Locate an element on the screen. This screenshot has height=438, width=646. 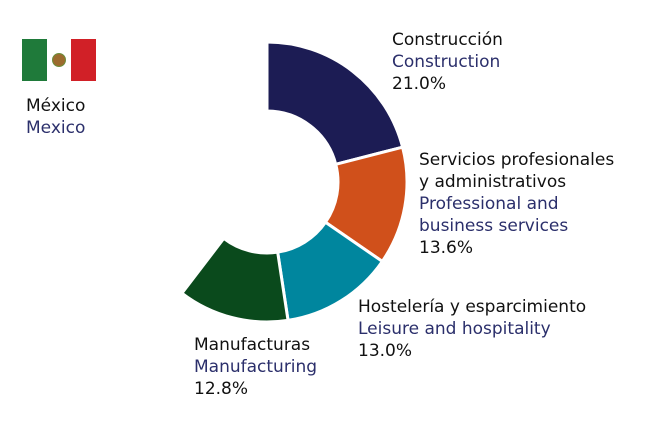
slice-label-construction: Construcción Construction 21.0% is located at coordinates (447, 62).